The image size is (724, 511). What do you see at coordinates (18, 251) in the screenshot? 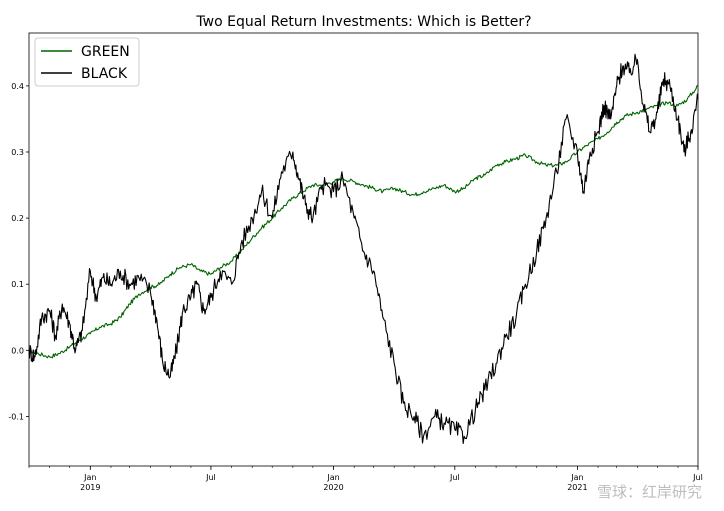
I see `y-axis: -0.1 0.0 0.1 0.2 0.3 0.4` at bounding box center [18, 251].